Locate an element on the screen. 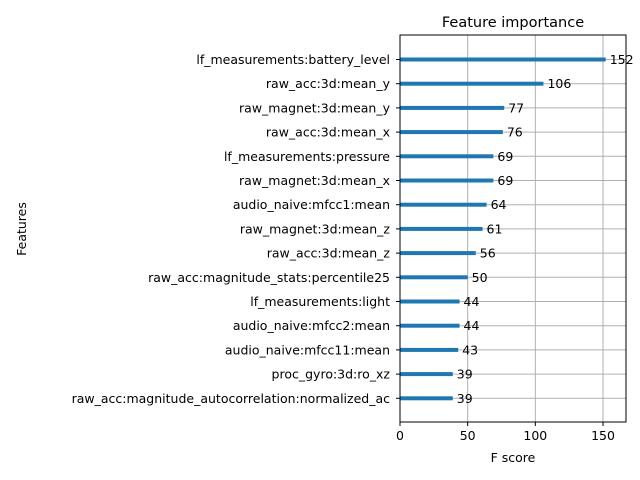 The width and height of the screenshot is (640, 480). x-axis-label: F score is located at coordinates (513, 457).